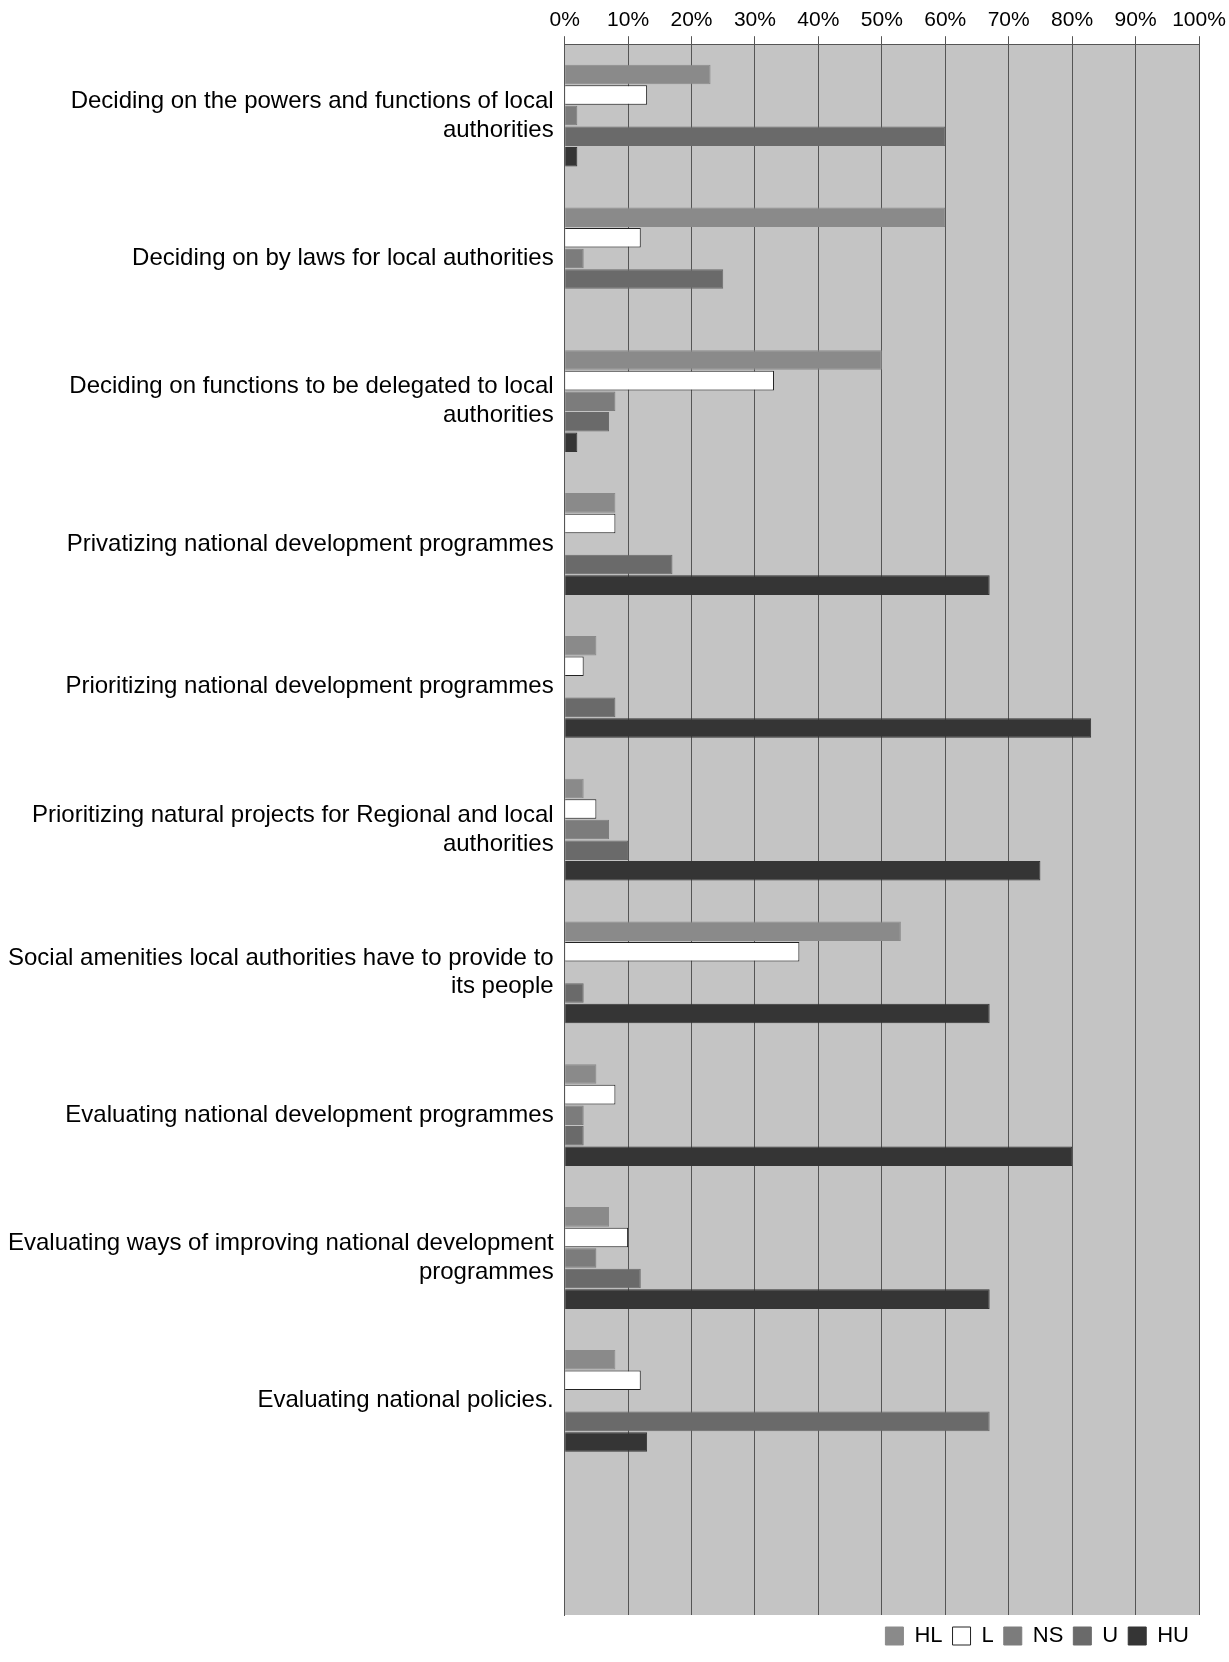 The image size is (1229, 1662). What do you see at coordinates (1199, 19) in the screenshot?
I see `x-tick-label: 100%` at bounding box center [1199, 19].